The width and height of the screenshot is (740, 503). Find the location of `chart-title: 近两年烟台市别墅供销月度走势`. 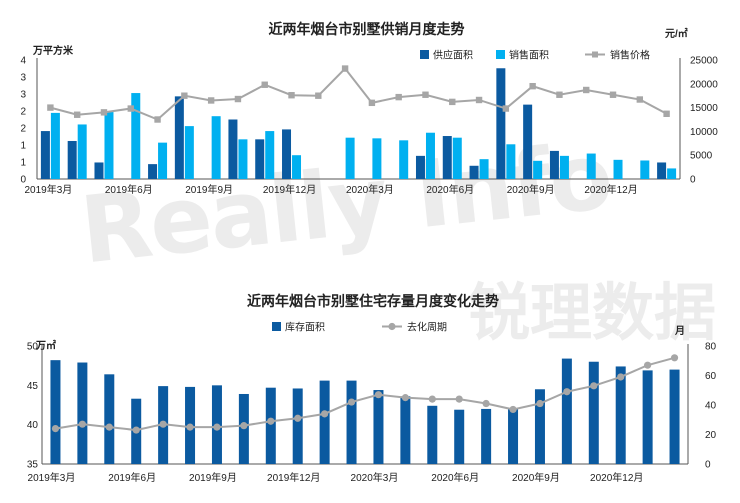

chart-title: 近两年烟台市别墅供销月度走势 is located at coordinates (367, 29).